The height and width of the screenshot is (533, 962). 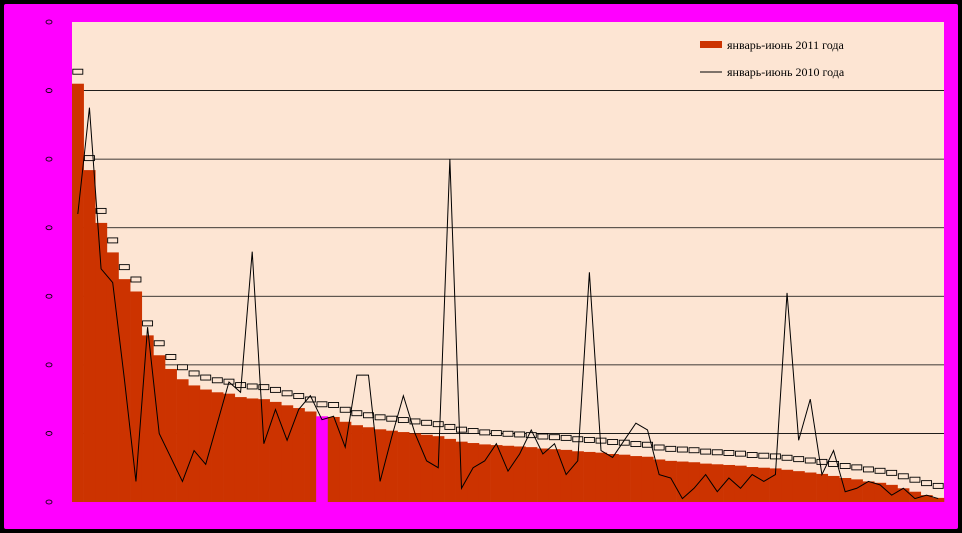 I want to click on y-axis-ticks, so click(x=49, y=262).